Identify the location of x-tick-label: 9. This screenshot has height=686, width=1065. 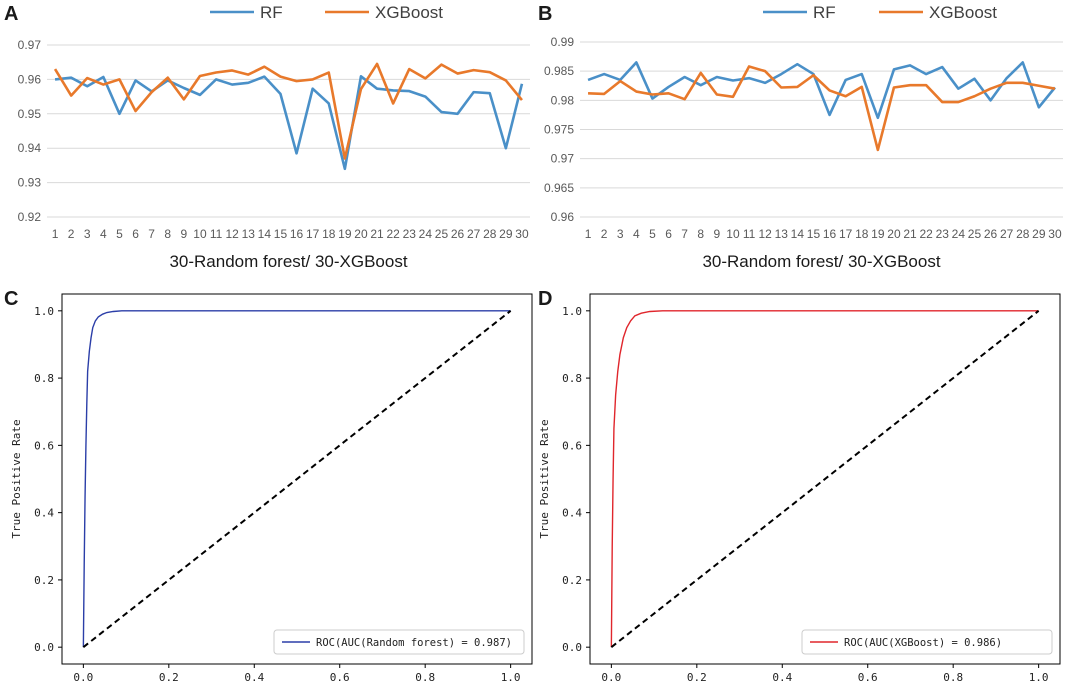
(184, 234).